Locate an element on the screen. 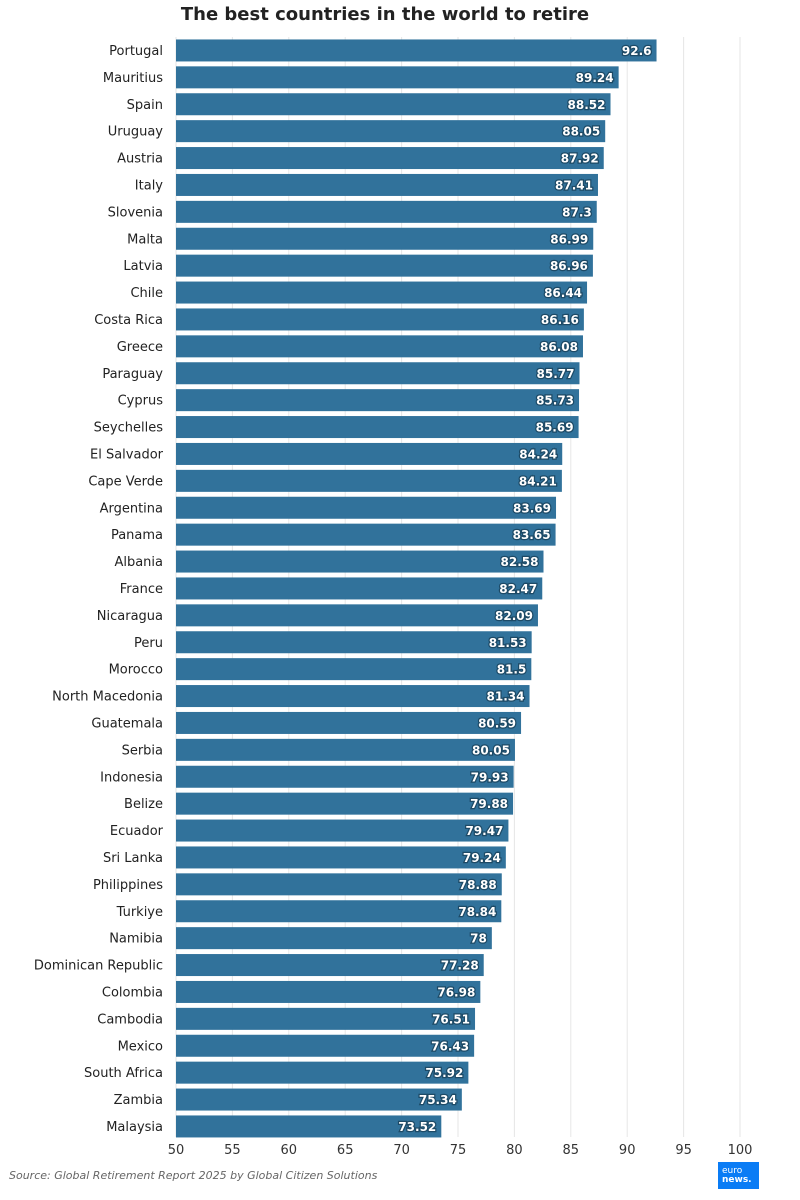 Image resolution: width=800 pixels, height=1200 pixels. data-label: 87.92 is located at coordinates (580, 159).